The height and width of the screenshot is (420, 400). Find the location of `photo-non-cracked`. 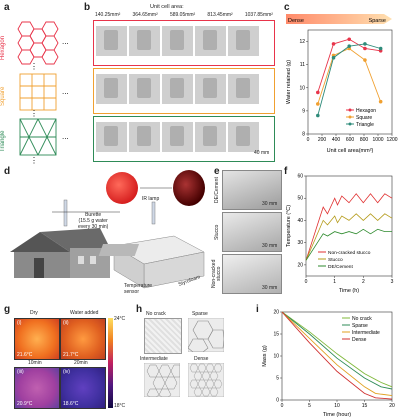

photo-non-cracked is located at coordinates (252, 274).